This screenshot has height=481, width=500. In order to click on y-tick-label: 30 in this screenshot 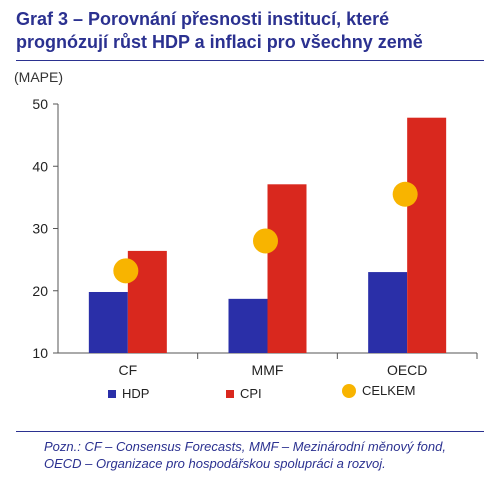, I will do `click(40, 229)`.